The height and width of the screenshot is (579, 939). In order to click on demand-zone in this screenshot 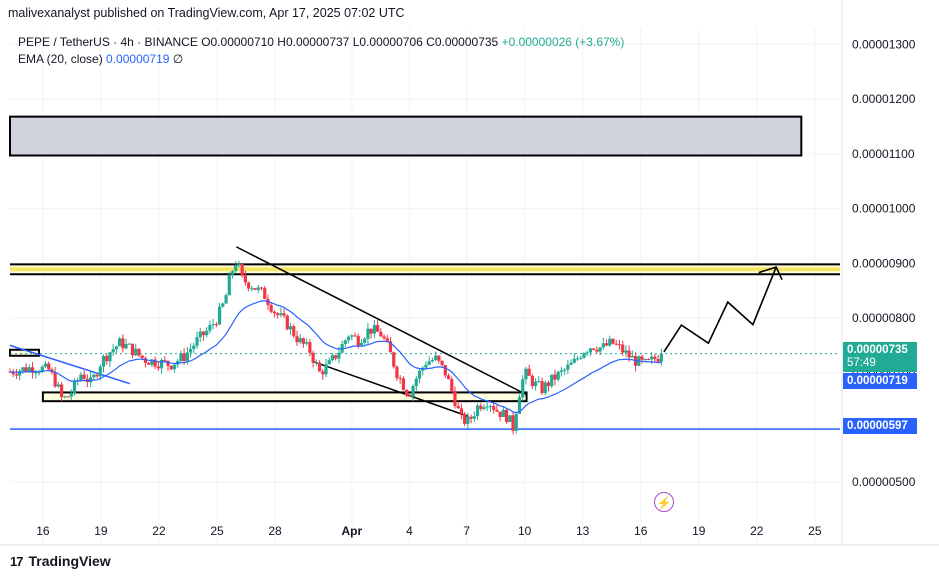, I will do `click(284, 397)`.